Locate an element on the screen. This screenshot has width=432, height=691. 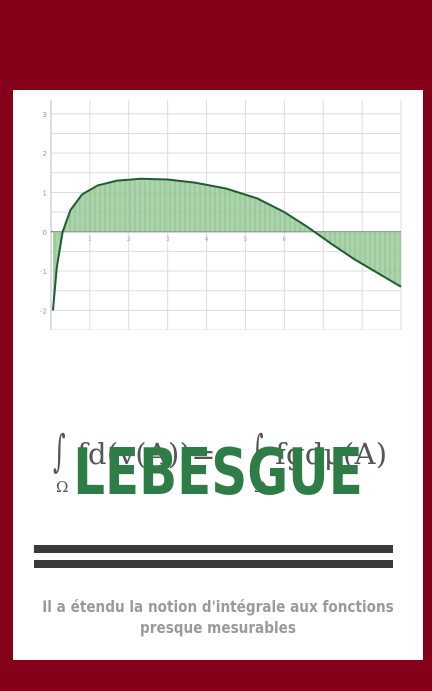
x-tick-label: 1 is located at coordinates (90, 239).